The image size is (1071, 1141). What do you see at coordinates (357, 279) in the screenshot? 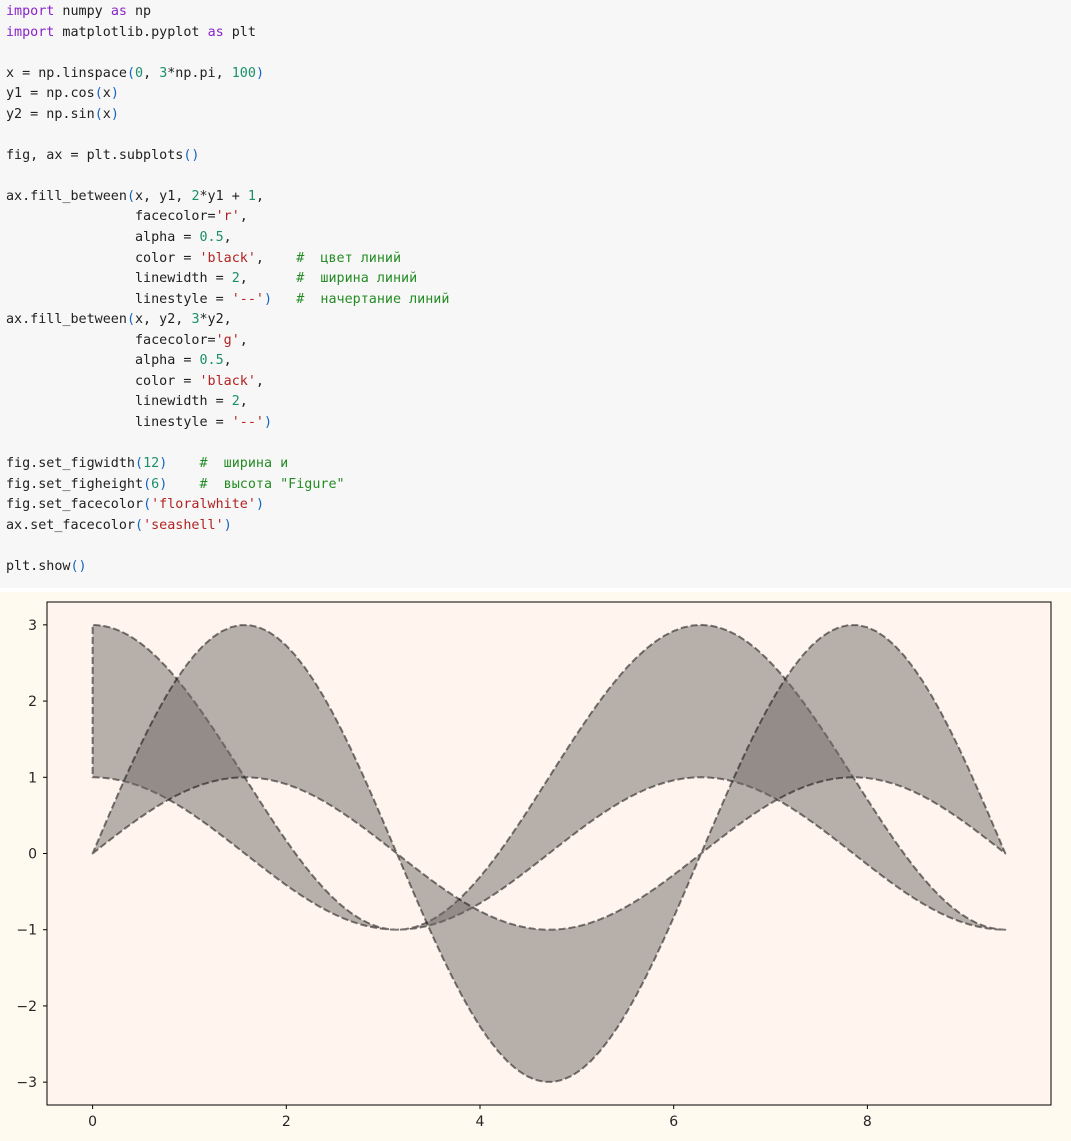
I see `code-token: # ширина линий` at bounding box center [357, 279].